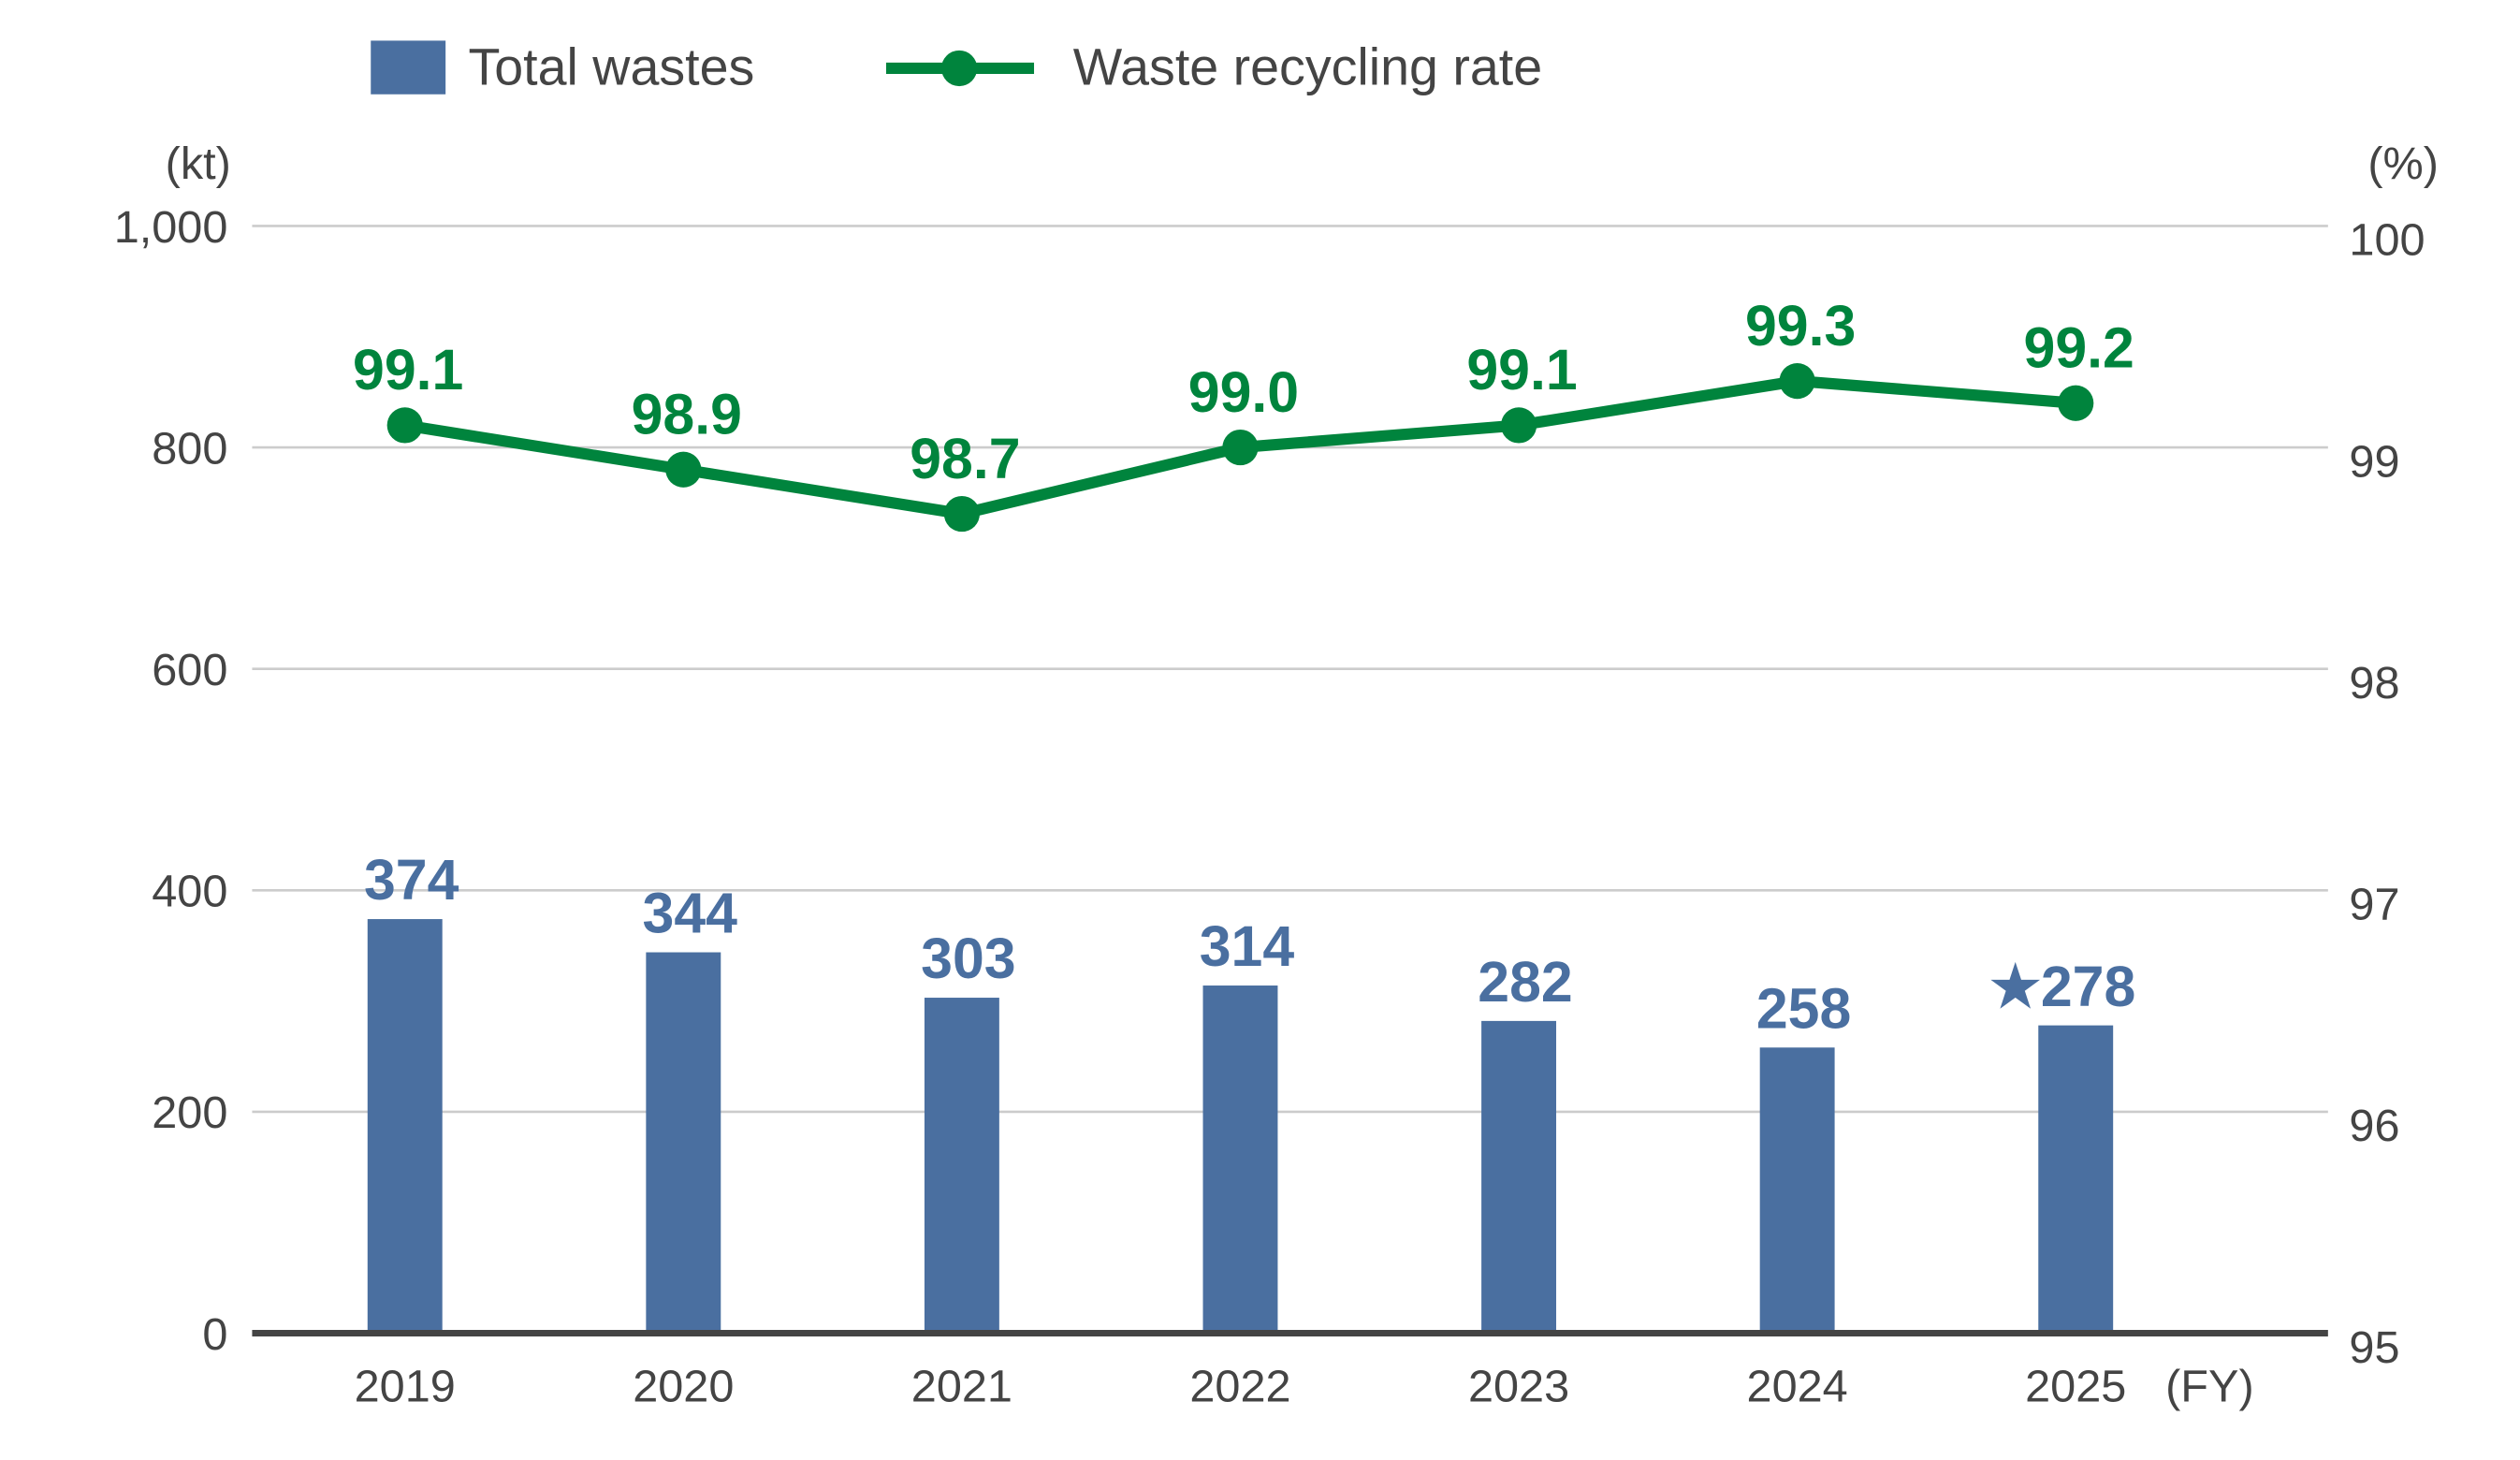 The width and height of the screenshot is (2520, 1460). Describe the element at coordinates (2374, 461) in the screenshot. I see `y-right-tick-label: 99` at that location.